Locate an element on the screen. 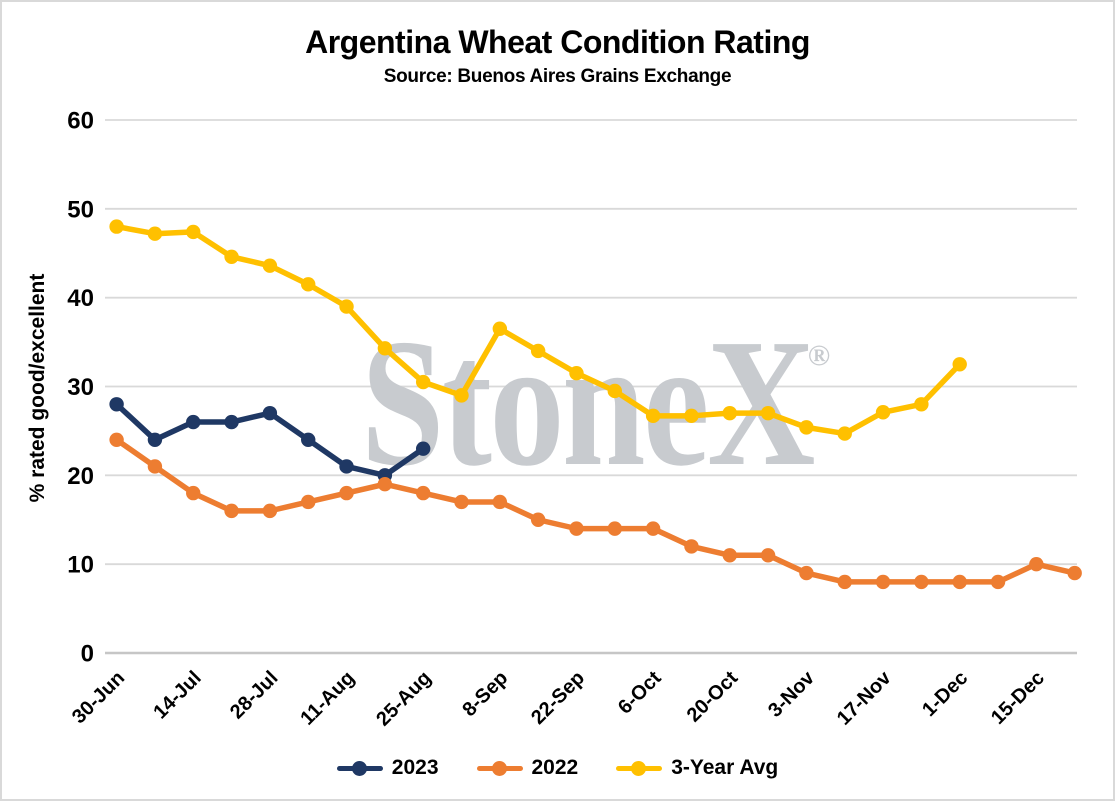  legend-swatch-2023 is located at coordinates (359, 768).